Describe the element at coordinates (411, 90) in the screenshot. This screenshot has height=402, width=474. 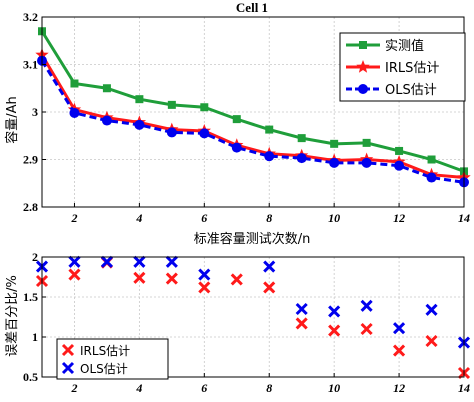
I see `legend-label-ols: OLS估计` at that location.